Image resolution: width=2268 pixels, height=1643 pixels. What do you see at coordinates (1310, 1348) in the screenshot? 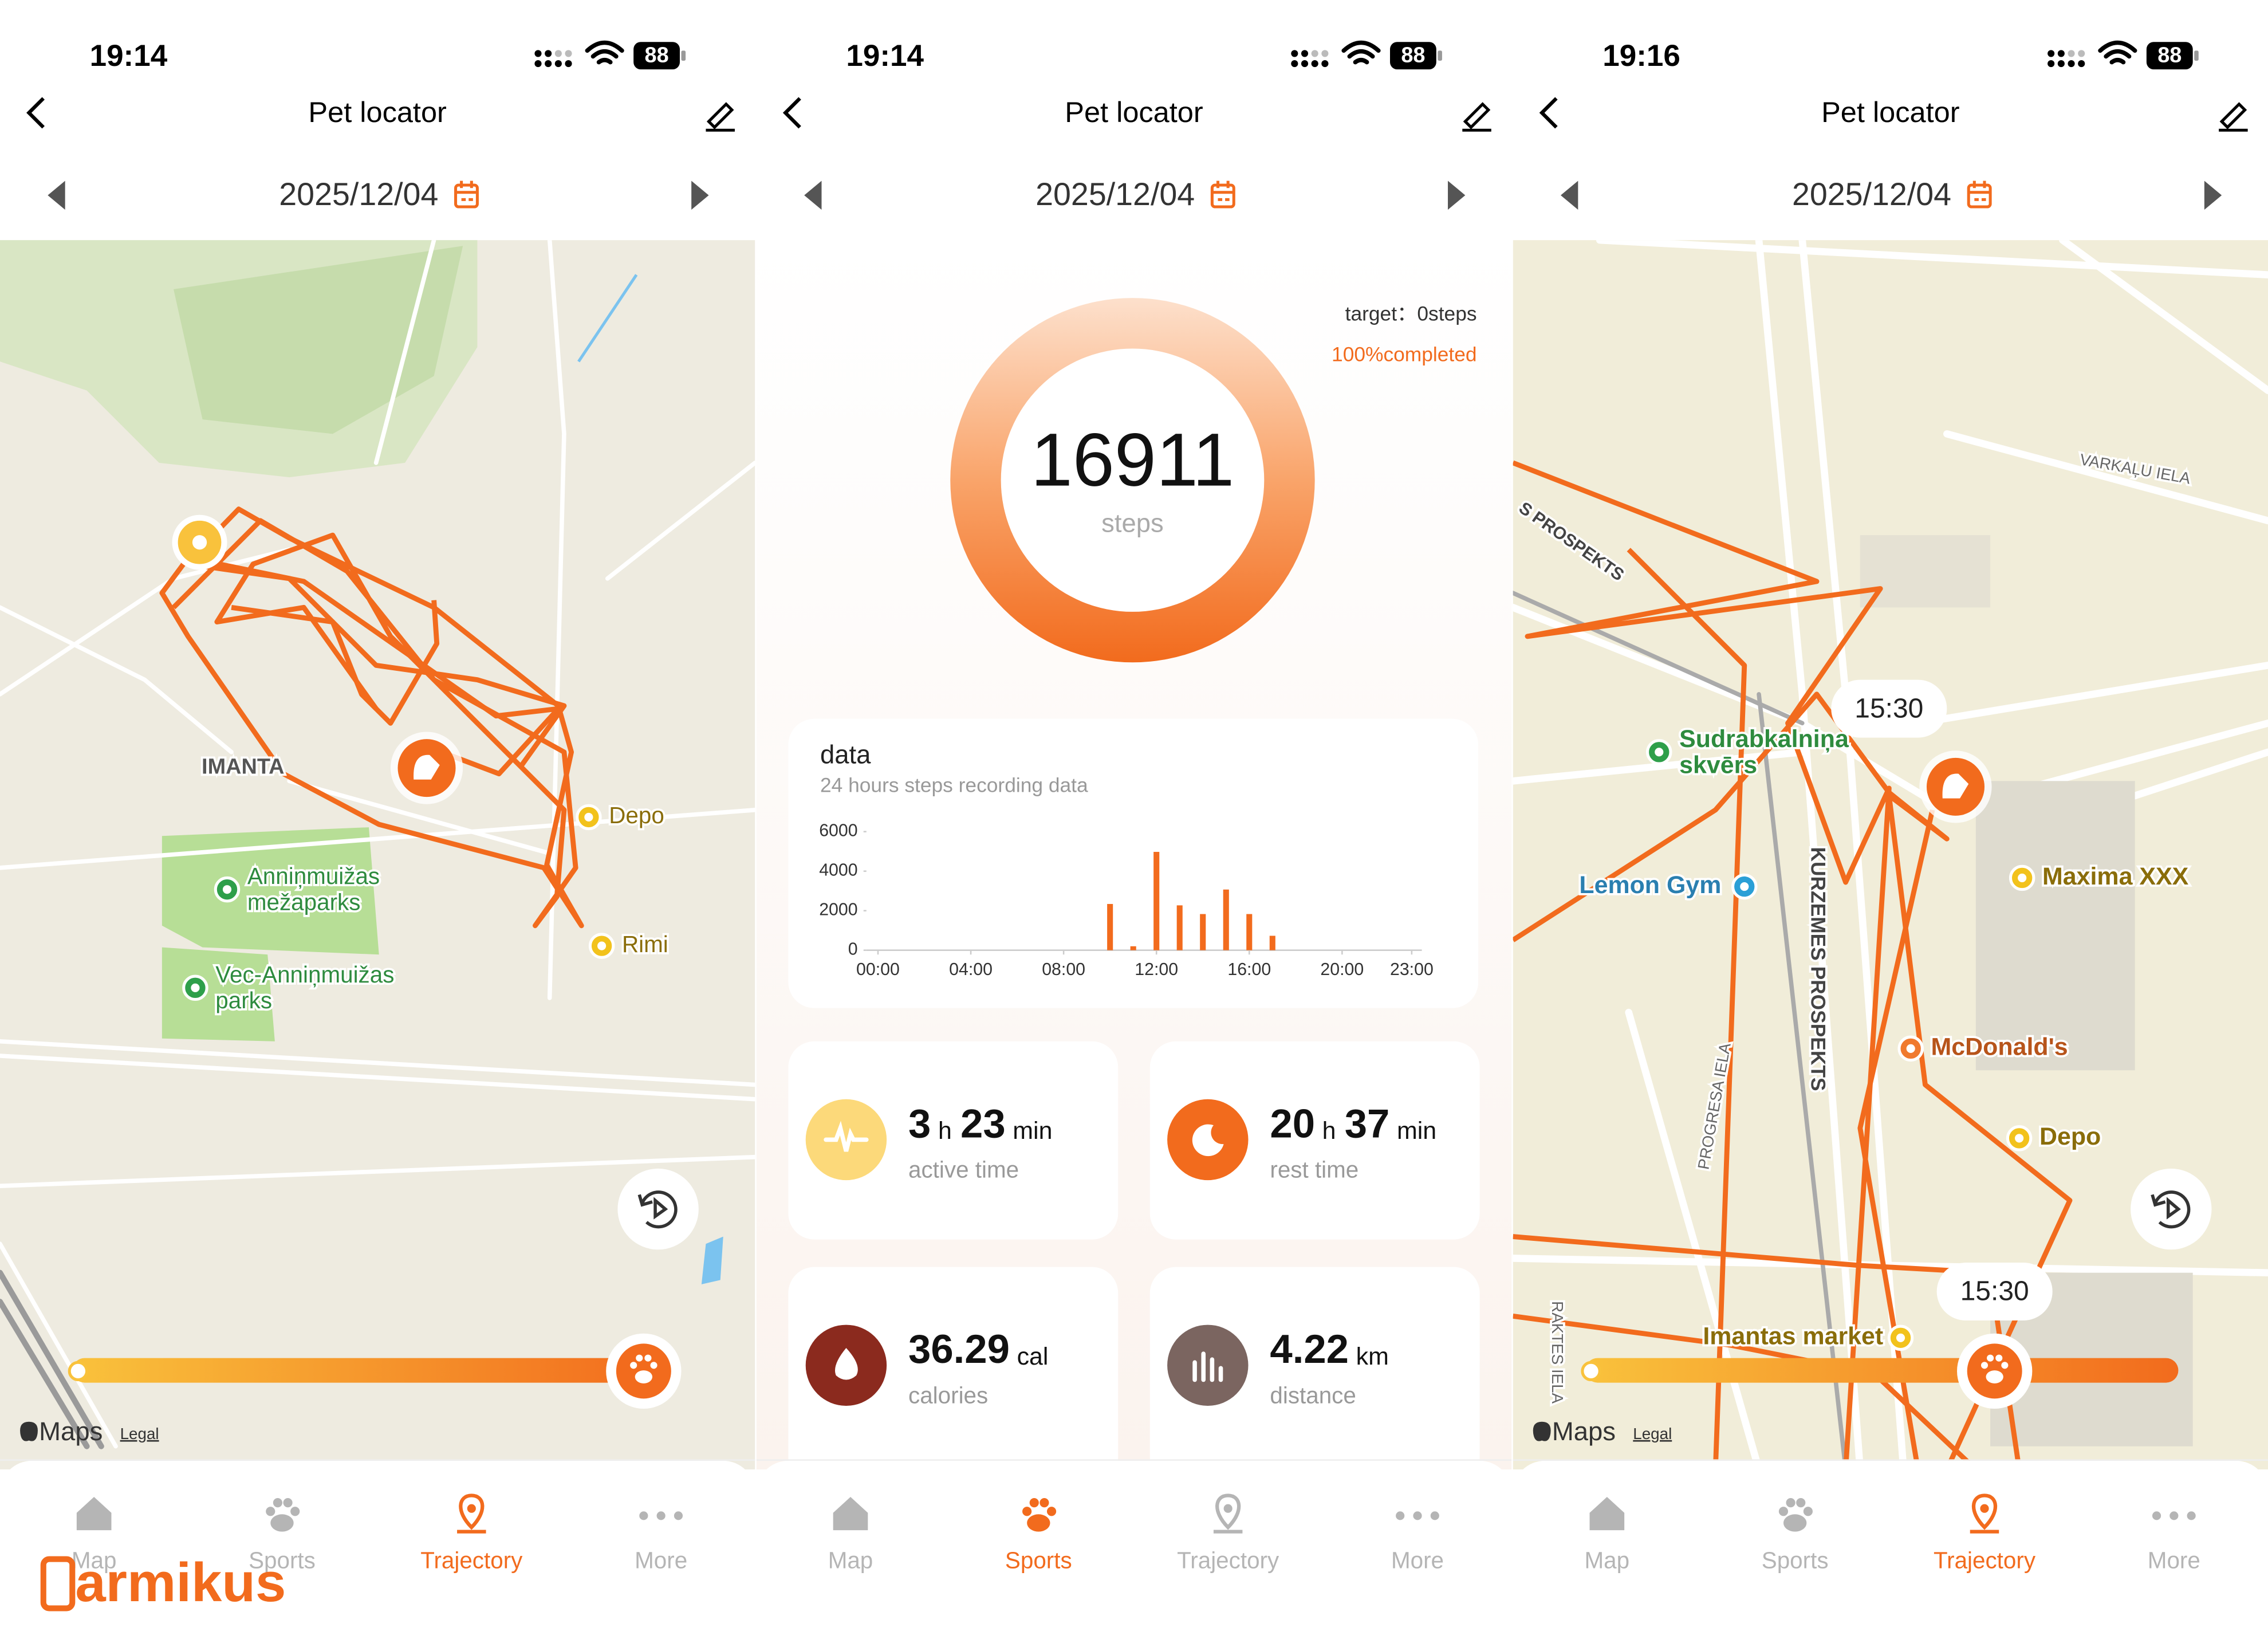
I see `stat-value: 4.22` at bounding box center [1310, 1348].